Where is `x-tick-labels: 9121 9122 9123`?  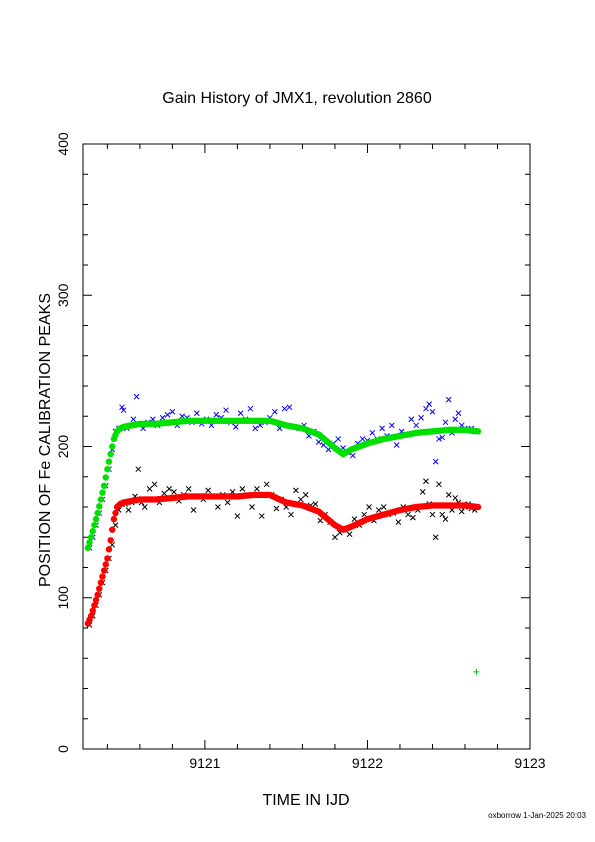 x-tick-labels: 9121 9122 9123 is located at coordinates (367, 763).